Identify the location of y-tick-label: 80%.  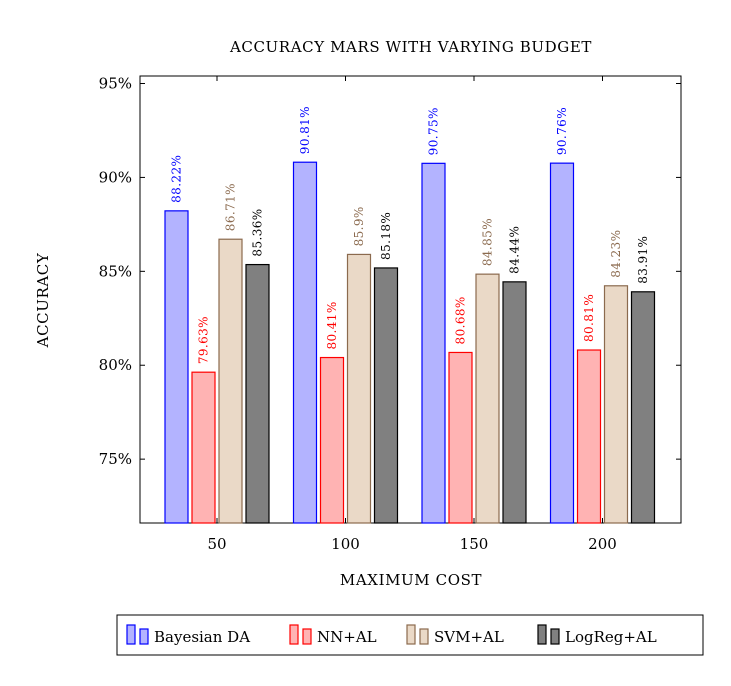
(115, 365).